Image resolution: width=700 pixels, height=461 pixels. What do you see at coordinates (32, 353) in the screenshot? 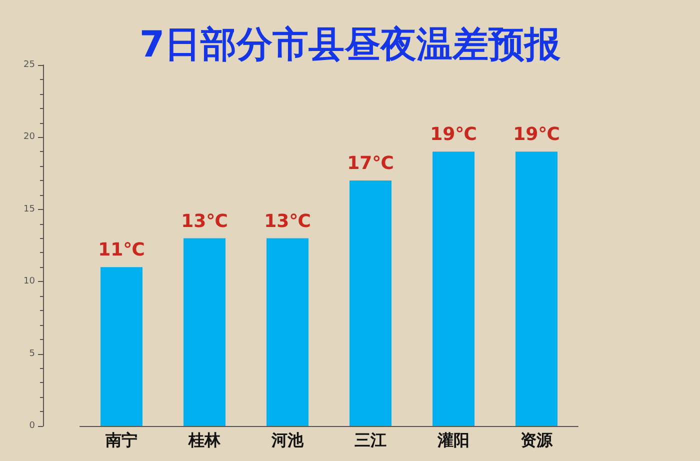
I see `y-tick-label: 5` at bounding box center [32, 353].